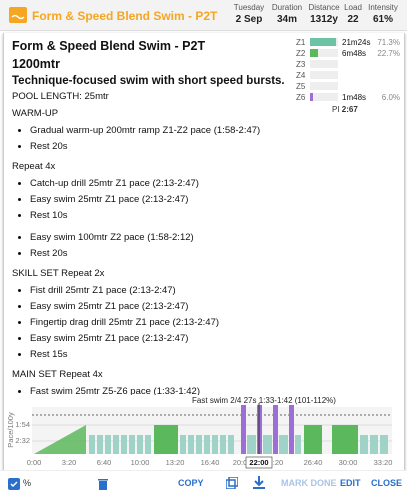 The height and width of the screenshot is (500, 407). I want to click on y-axis-label: Pace/100y, so click(10, 430).